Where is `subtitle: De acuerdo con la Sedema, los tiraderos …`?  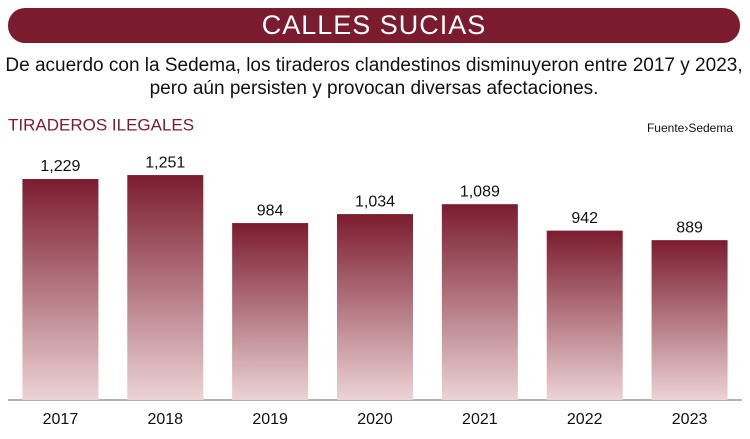 subtitle: De acuerdo con la Sedema, los tiraderos … is located at coordinates (373, 65).